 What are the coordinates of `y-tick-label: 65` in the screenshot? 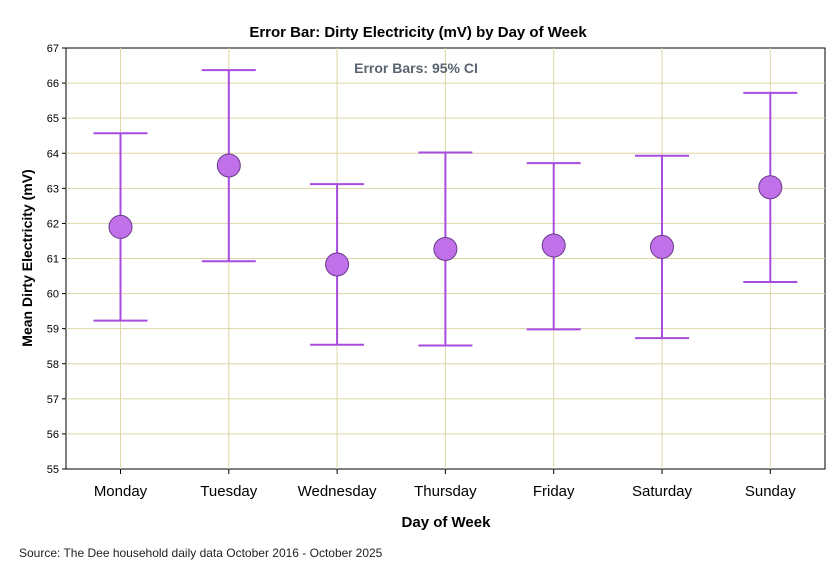 It's located at (53, 119).